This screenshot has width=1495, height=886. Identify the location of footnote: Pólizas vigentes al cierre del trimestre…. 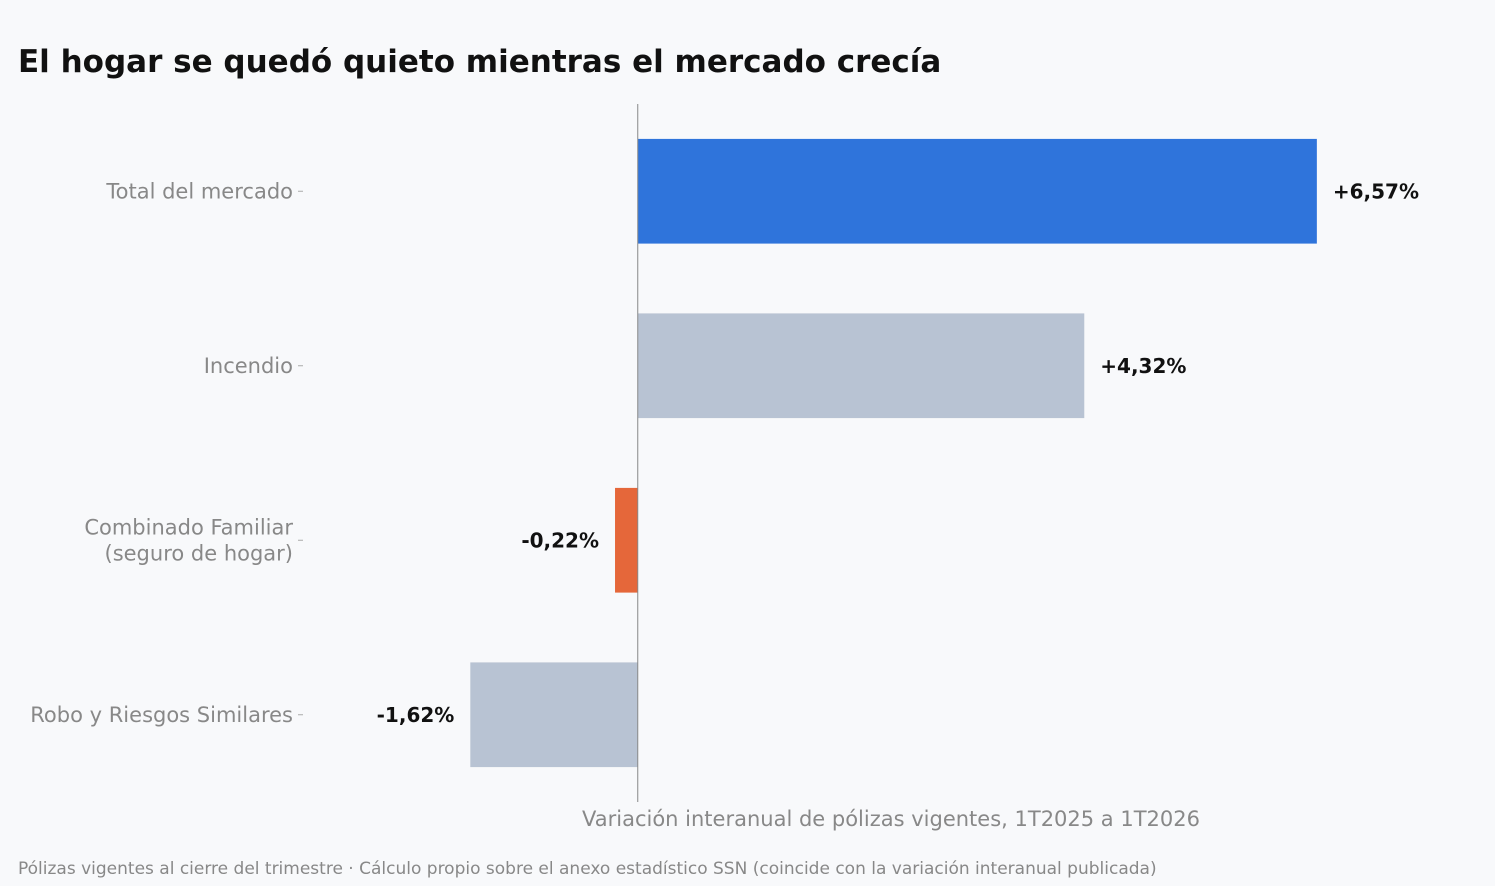
(587, 869).